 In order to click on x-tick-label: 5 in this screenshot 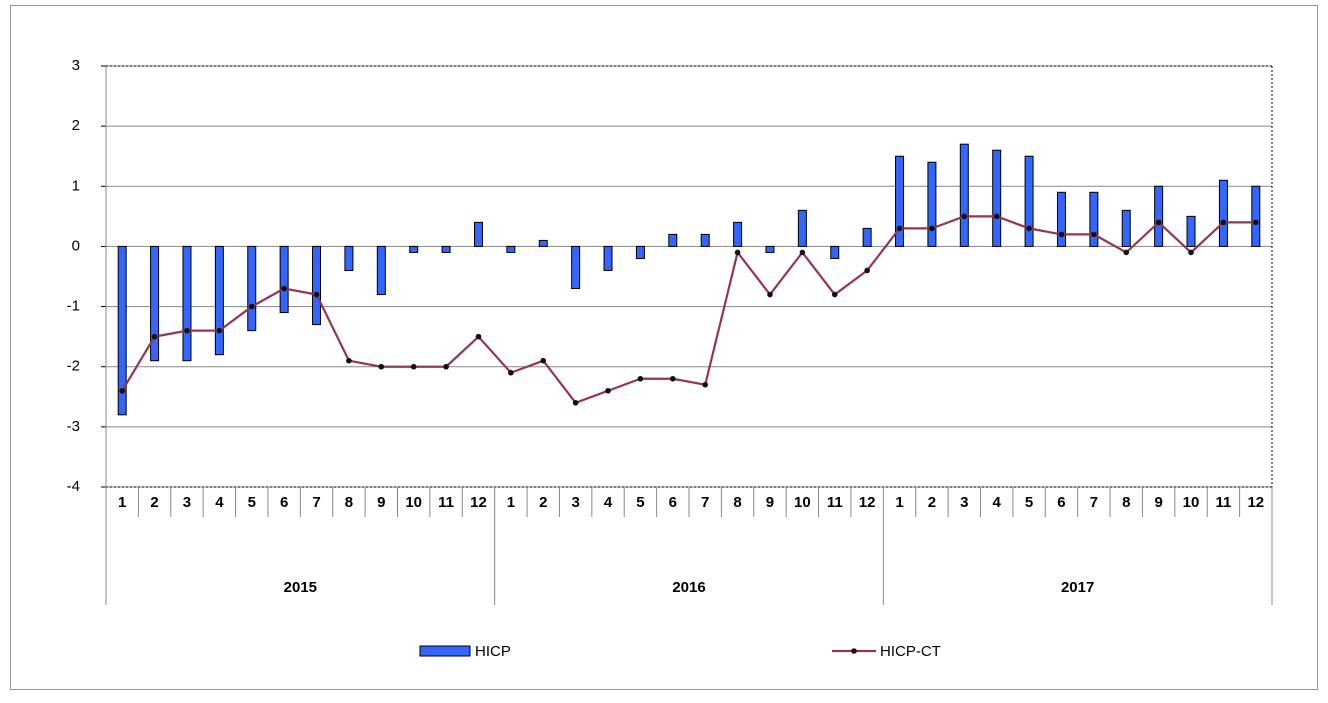, I will do `click(252, 502)`.